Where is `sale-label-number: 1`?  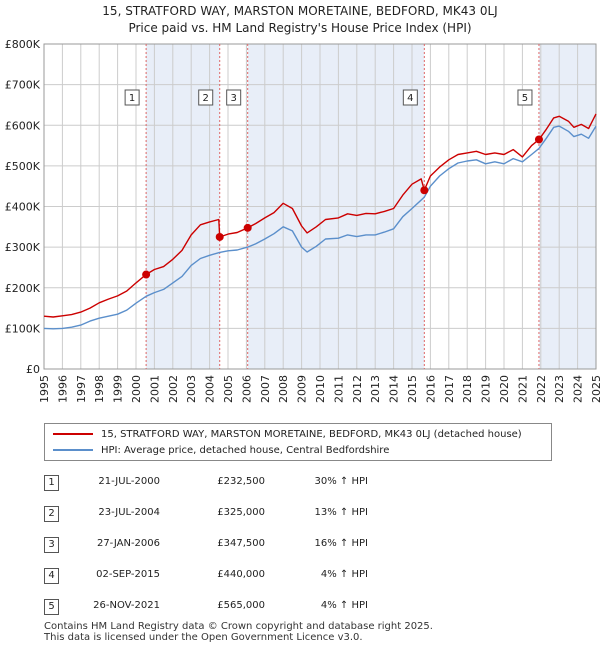 sale-label-number: 1 is located at coordinates (132, 98).